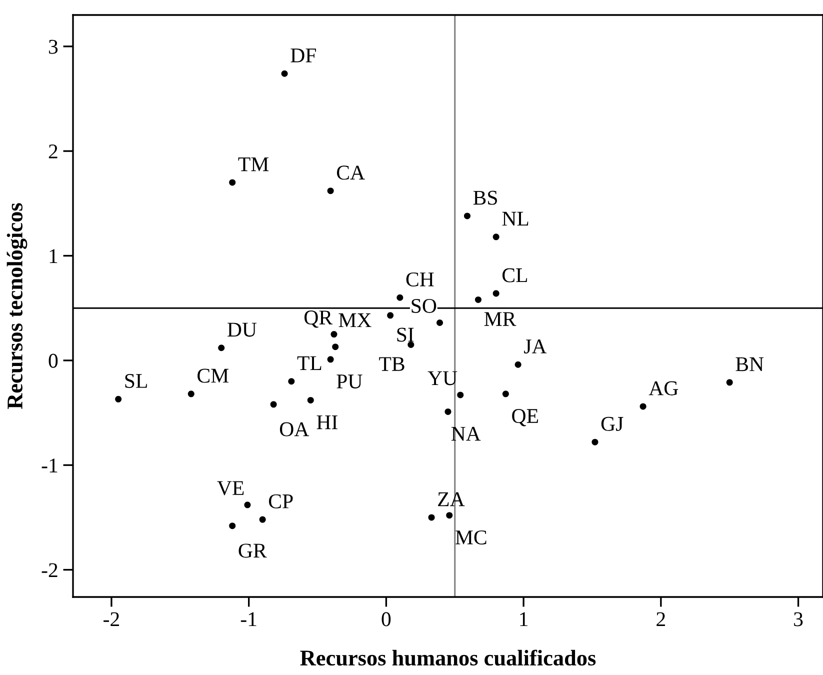  Describe the element at coordinates (420, 279) in the screenshot. I see `annotation: CH` at that location.